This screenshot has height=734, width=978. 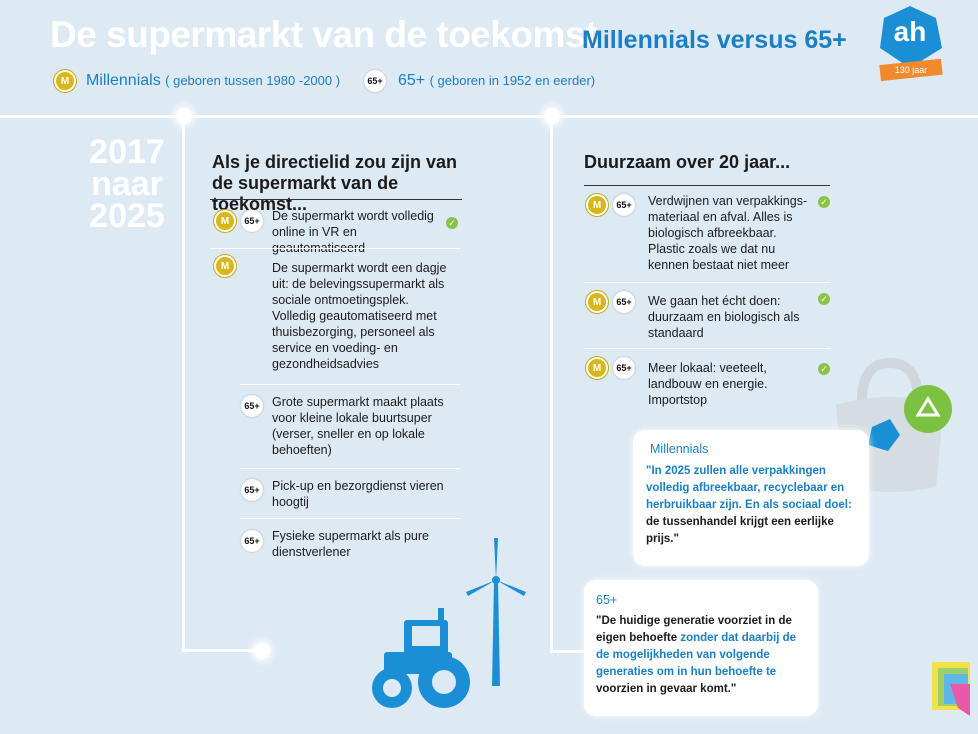 I want to click on senior-quote-end: voorzien in gevaar komt.", so click(x=666, y=689).